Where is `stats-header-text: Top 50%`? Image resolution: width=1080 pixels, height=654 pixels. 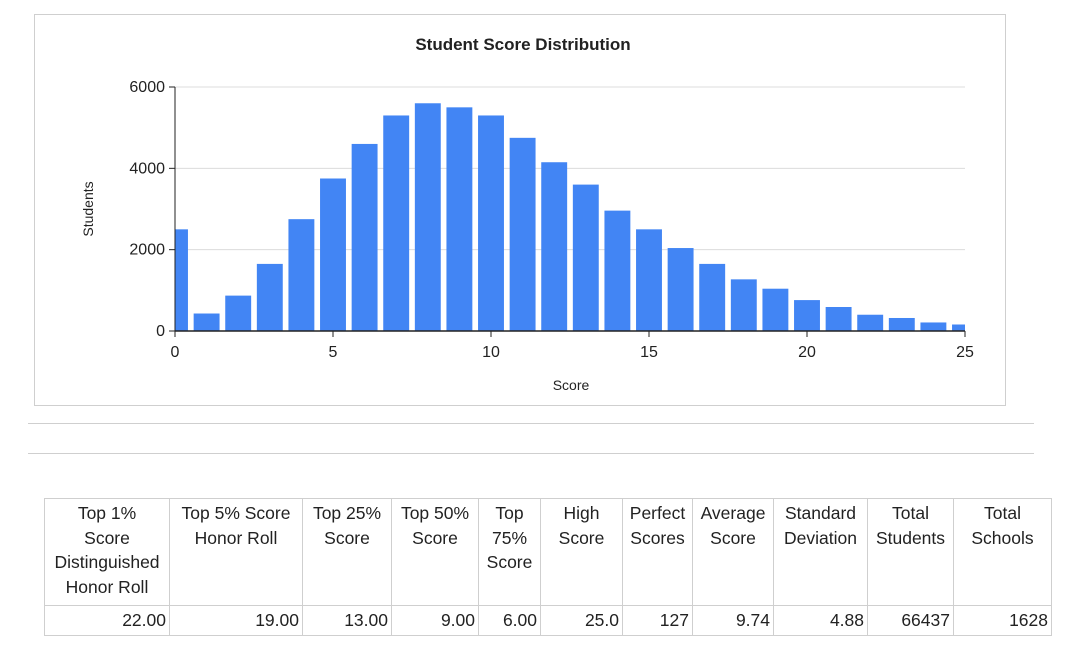 stats-header-text: Top 50% is located at coordinates (435, 513).